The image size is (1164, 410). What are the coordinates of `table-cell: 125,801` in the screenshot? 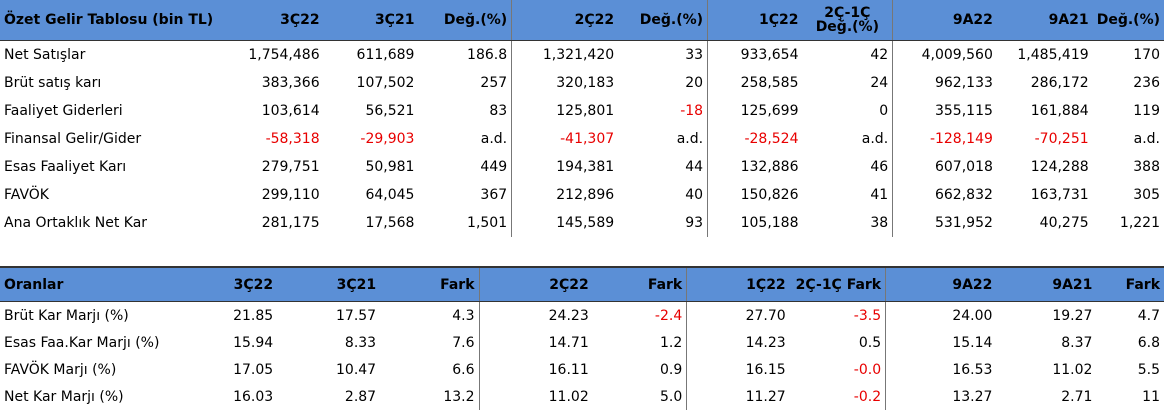 It's located at (565, 111).